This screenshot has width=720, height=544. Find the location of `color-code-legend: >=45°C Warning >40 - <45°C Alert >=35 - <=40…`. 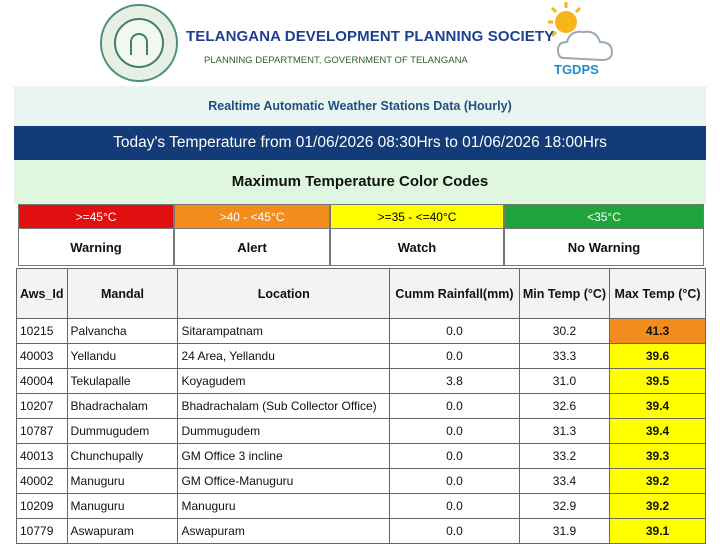

color-code-legend: >=45°C Warning >40 - <45°C Alert >=35 - <=40… is located at coordinates (361, 235).